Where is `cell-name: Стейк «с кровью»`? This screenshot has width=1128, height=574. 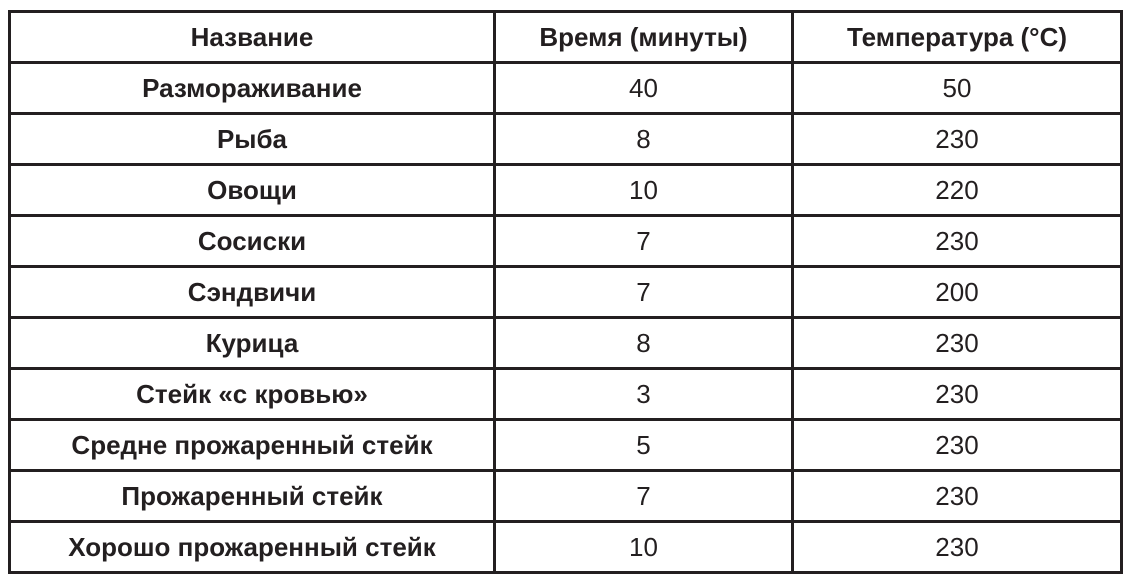 cell-name: Стейк «с кровью» is located at coordinates (252, 394).